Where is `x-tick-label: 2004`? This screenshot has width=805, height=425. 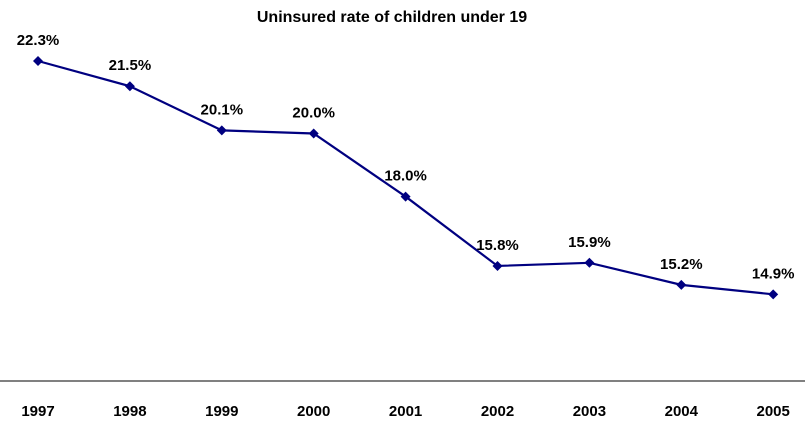 x-tick-label: 2004 is located at coordinates (682, 411).